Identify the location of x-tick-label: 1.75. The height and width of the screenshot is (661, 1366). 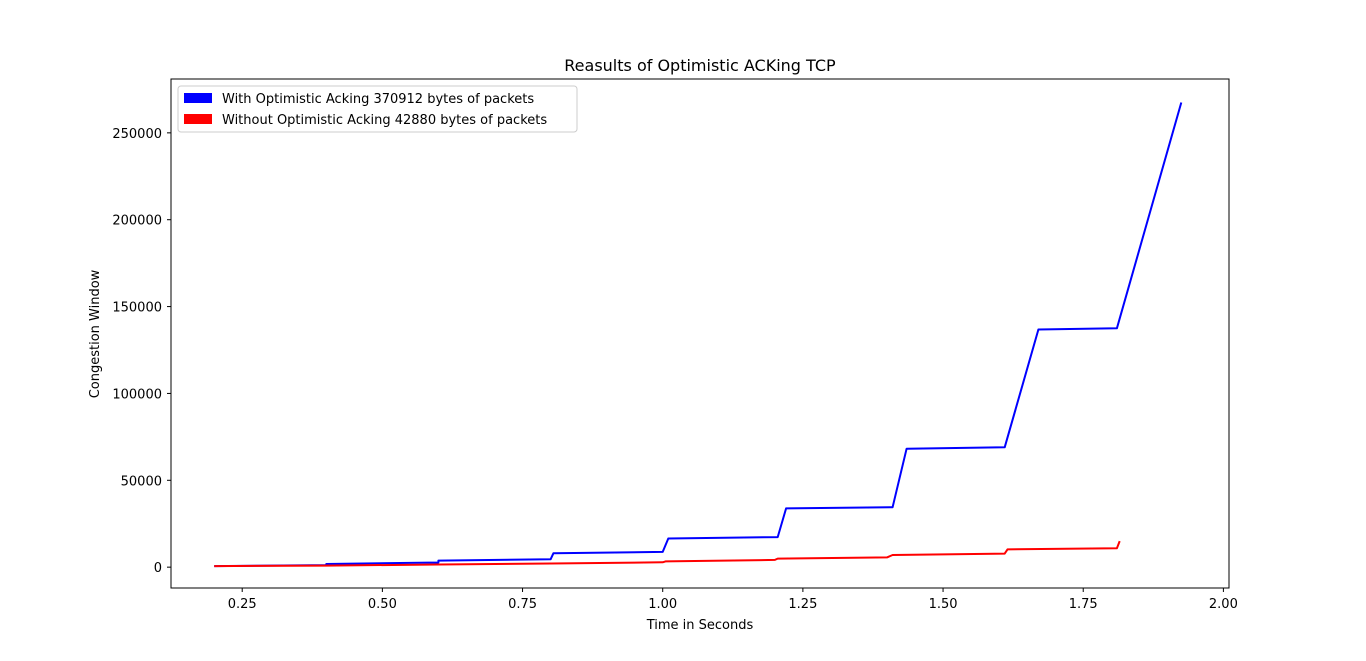
(1083, 604).